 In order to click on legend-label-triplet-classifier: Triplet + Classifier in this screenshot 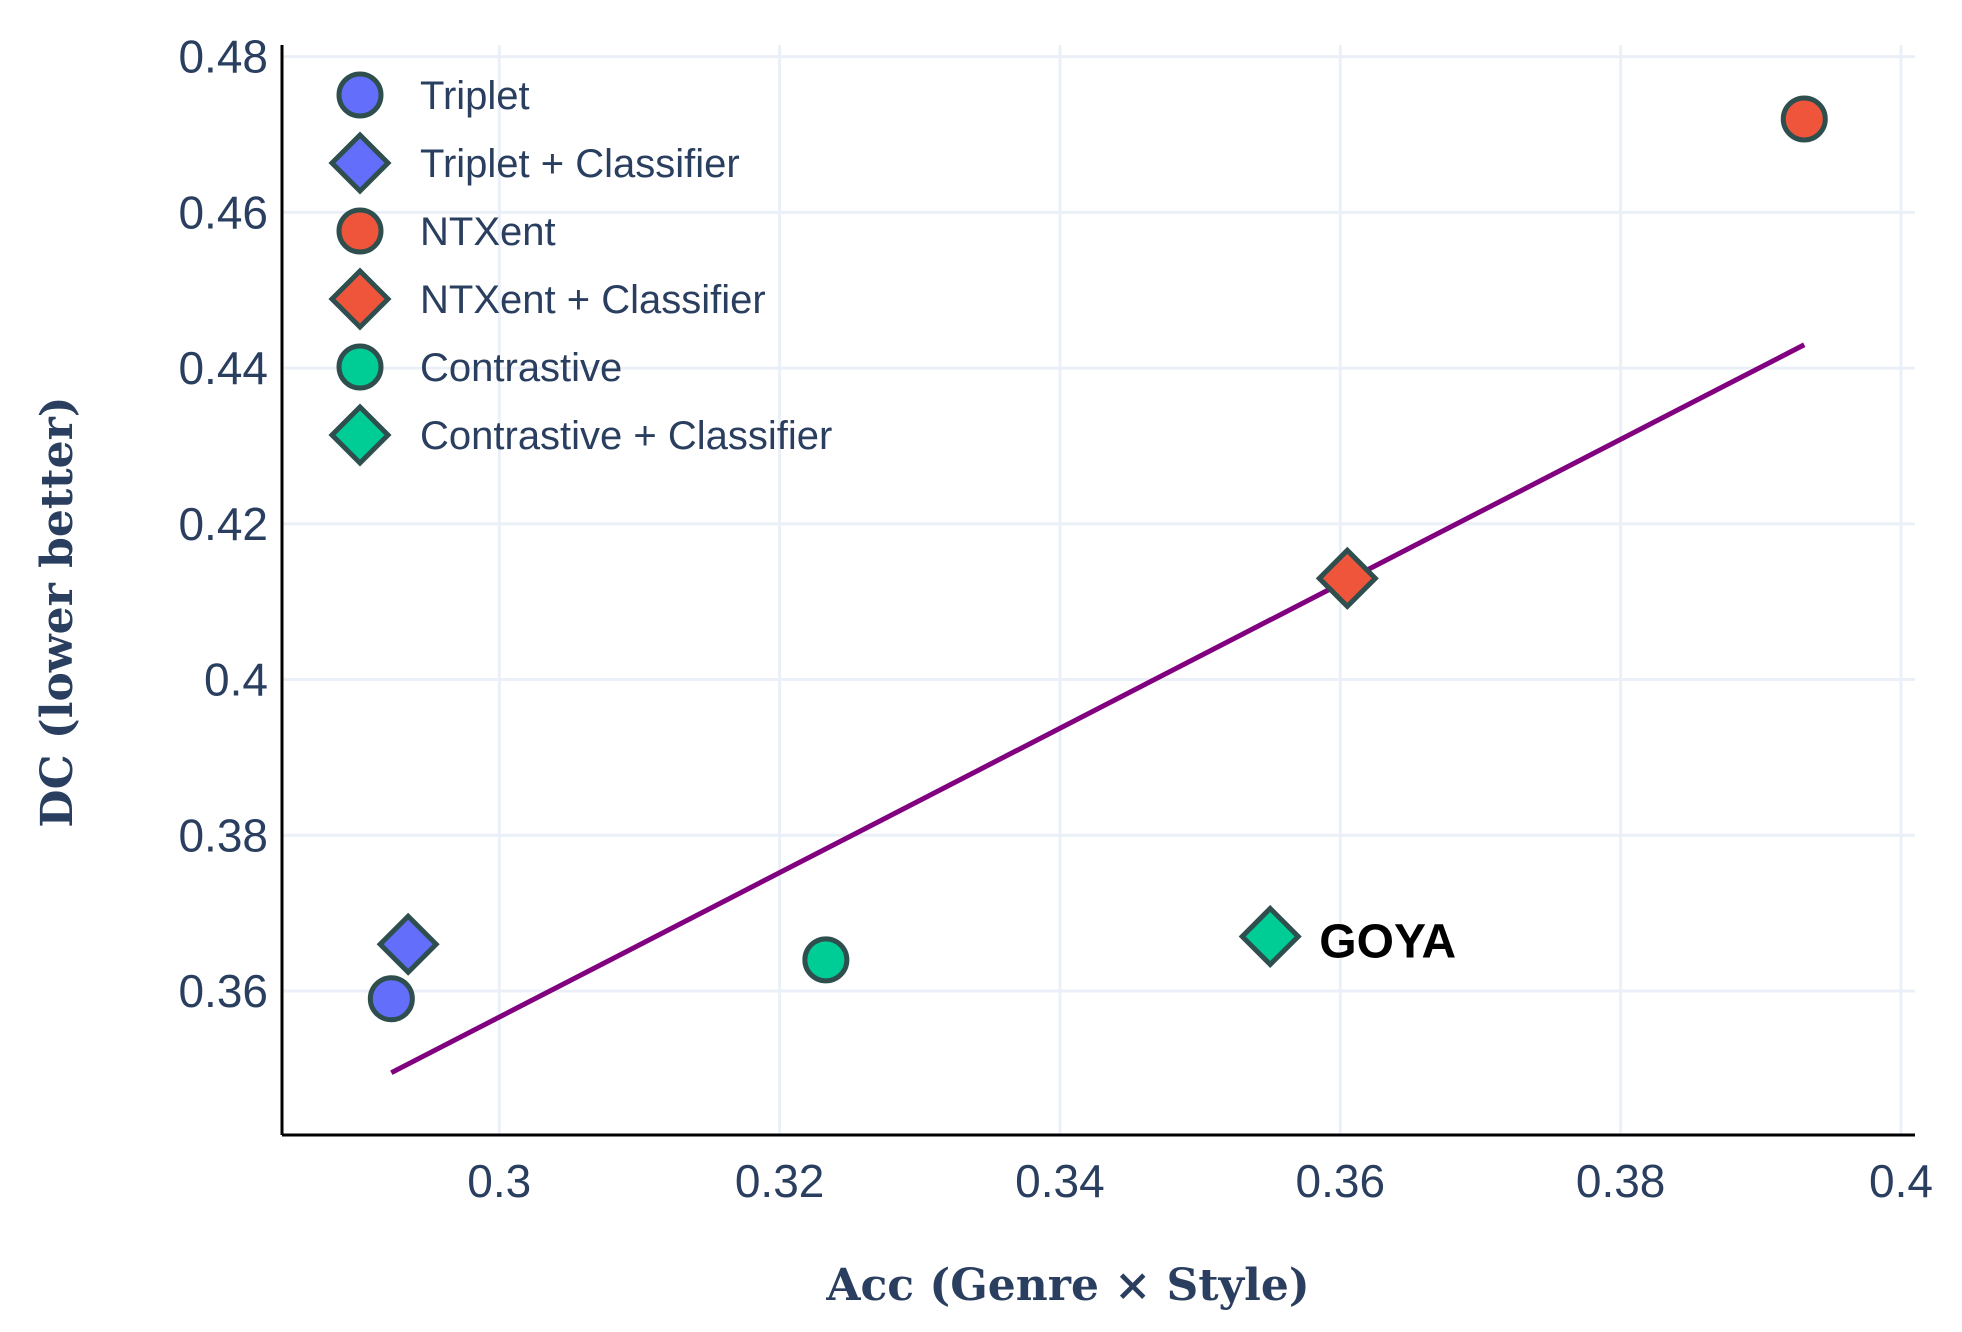, I will do `click(580, 164)`.